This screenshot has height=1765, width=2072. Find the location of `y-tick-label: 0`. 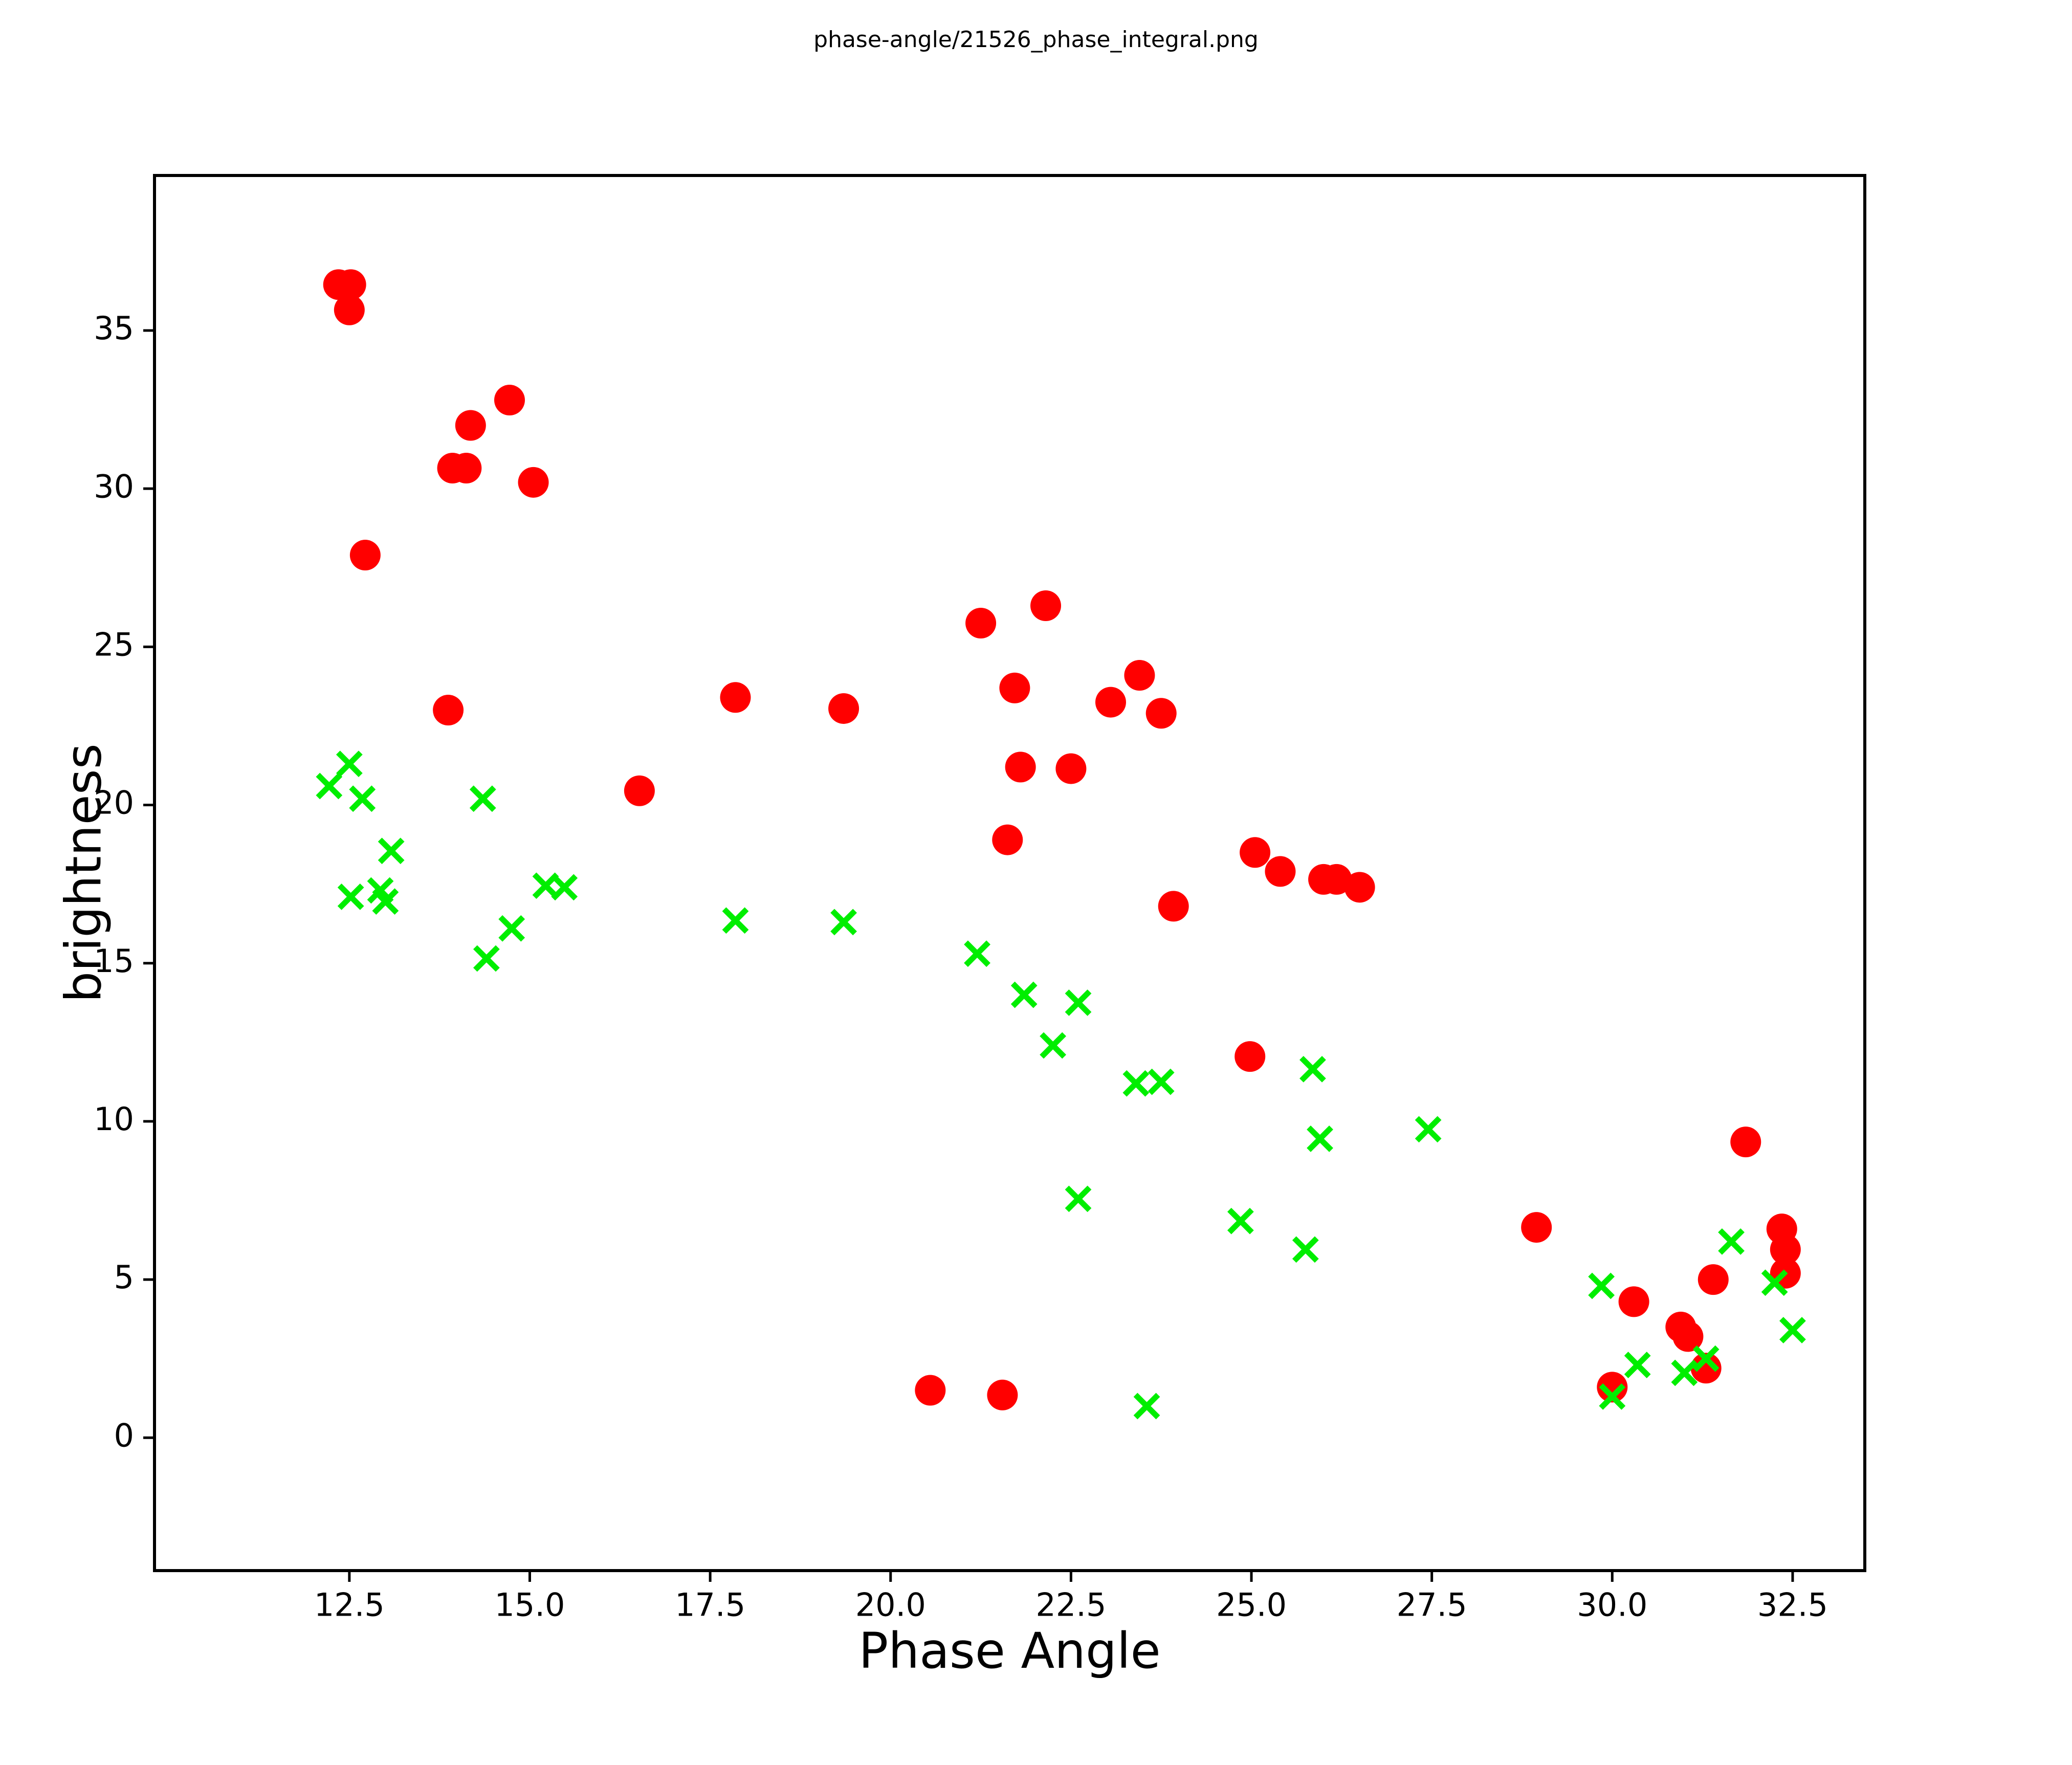

y-tick-label: 0 is located at coordinates (124, 1435).